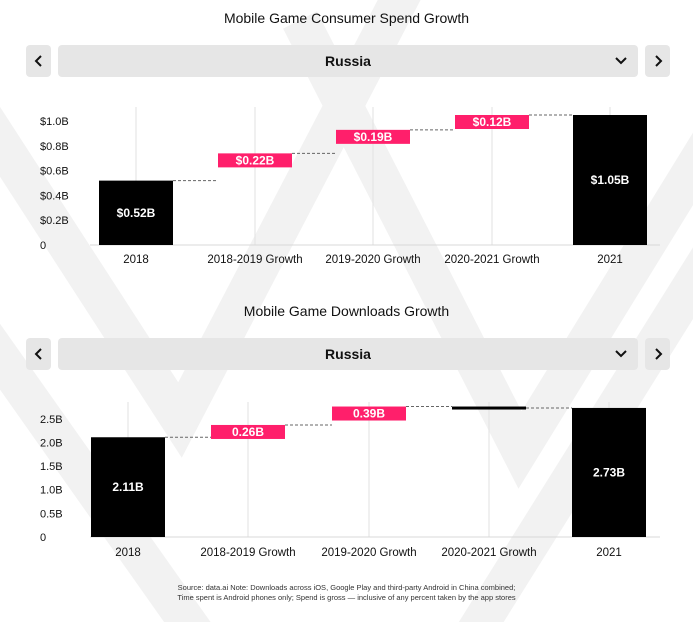 This screenshot has width=693, height=622. I want to click on bar-value-label: 0.26B, so click(248, 432).